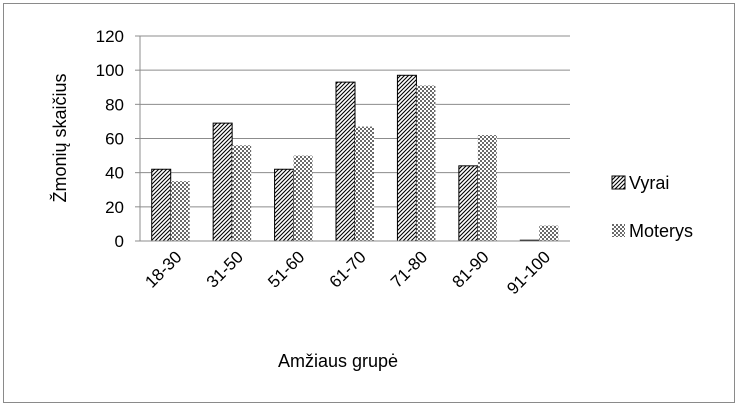  I want to click on legend-label-moterys: Moterys, so click(661, 231).